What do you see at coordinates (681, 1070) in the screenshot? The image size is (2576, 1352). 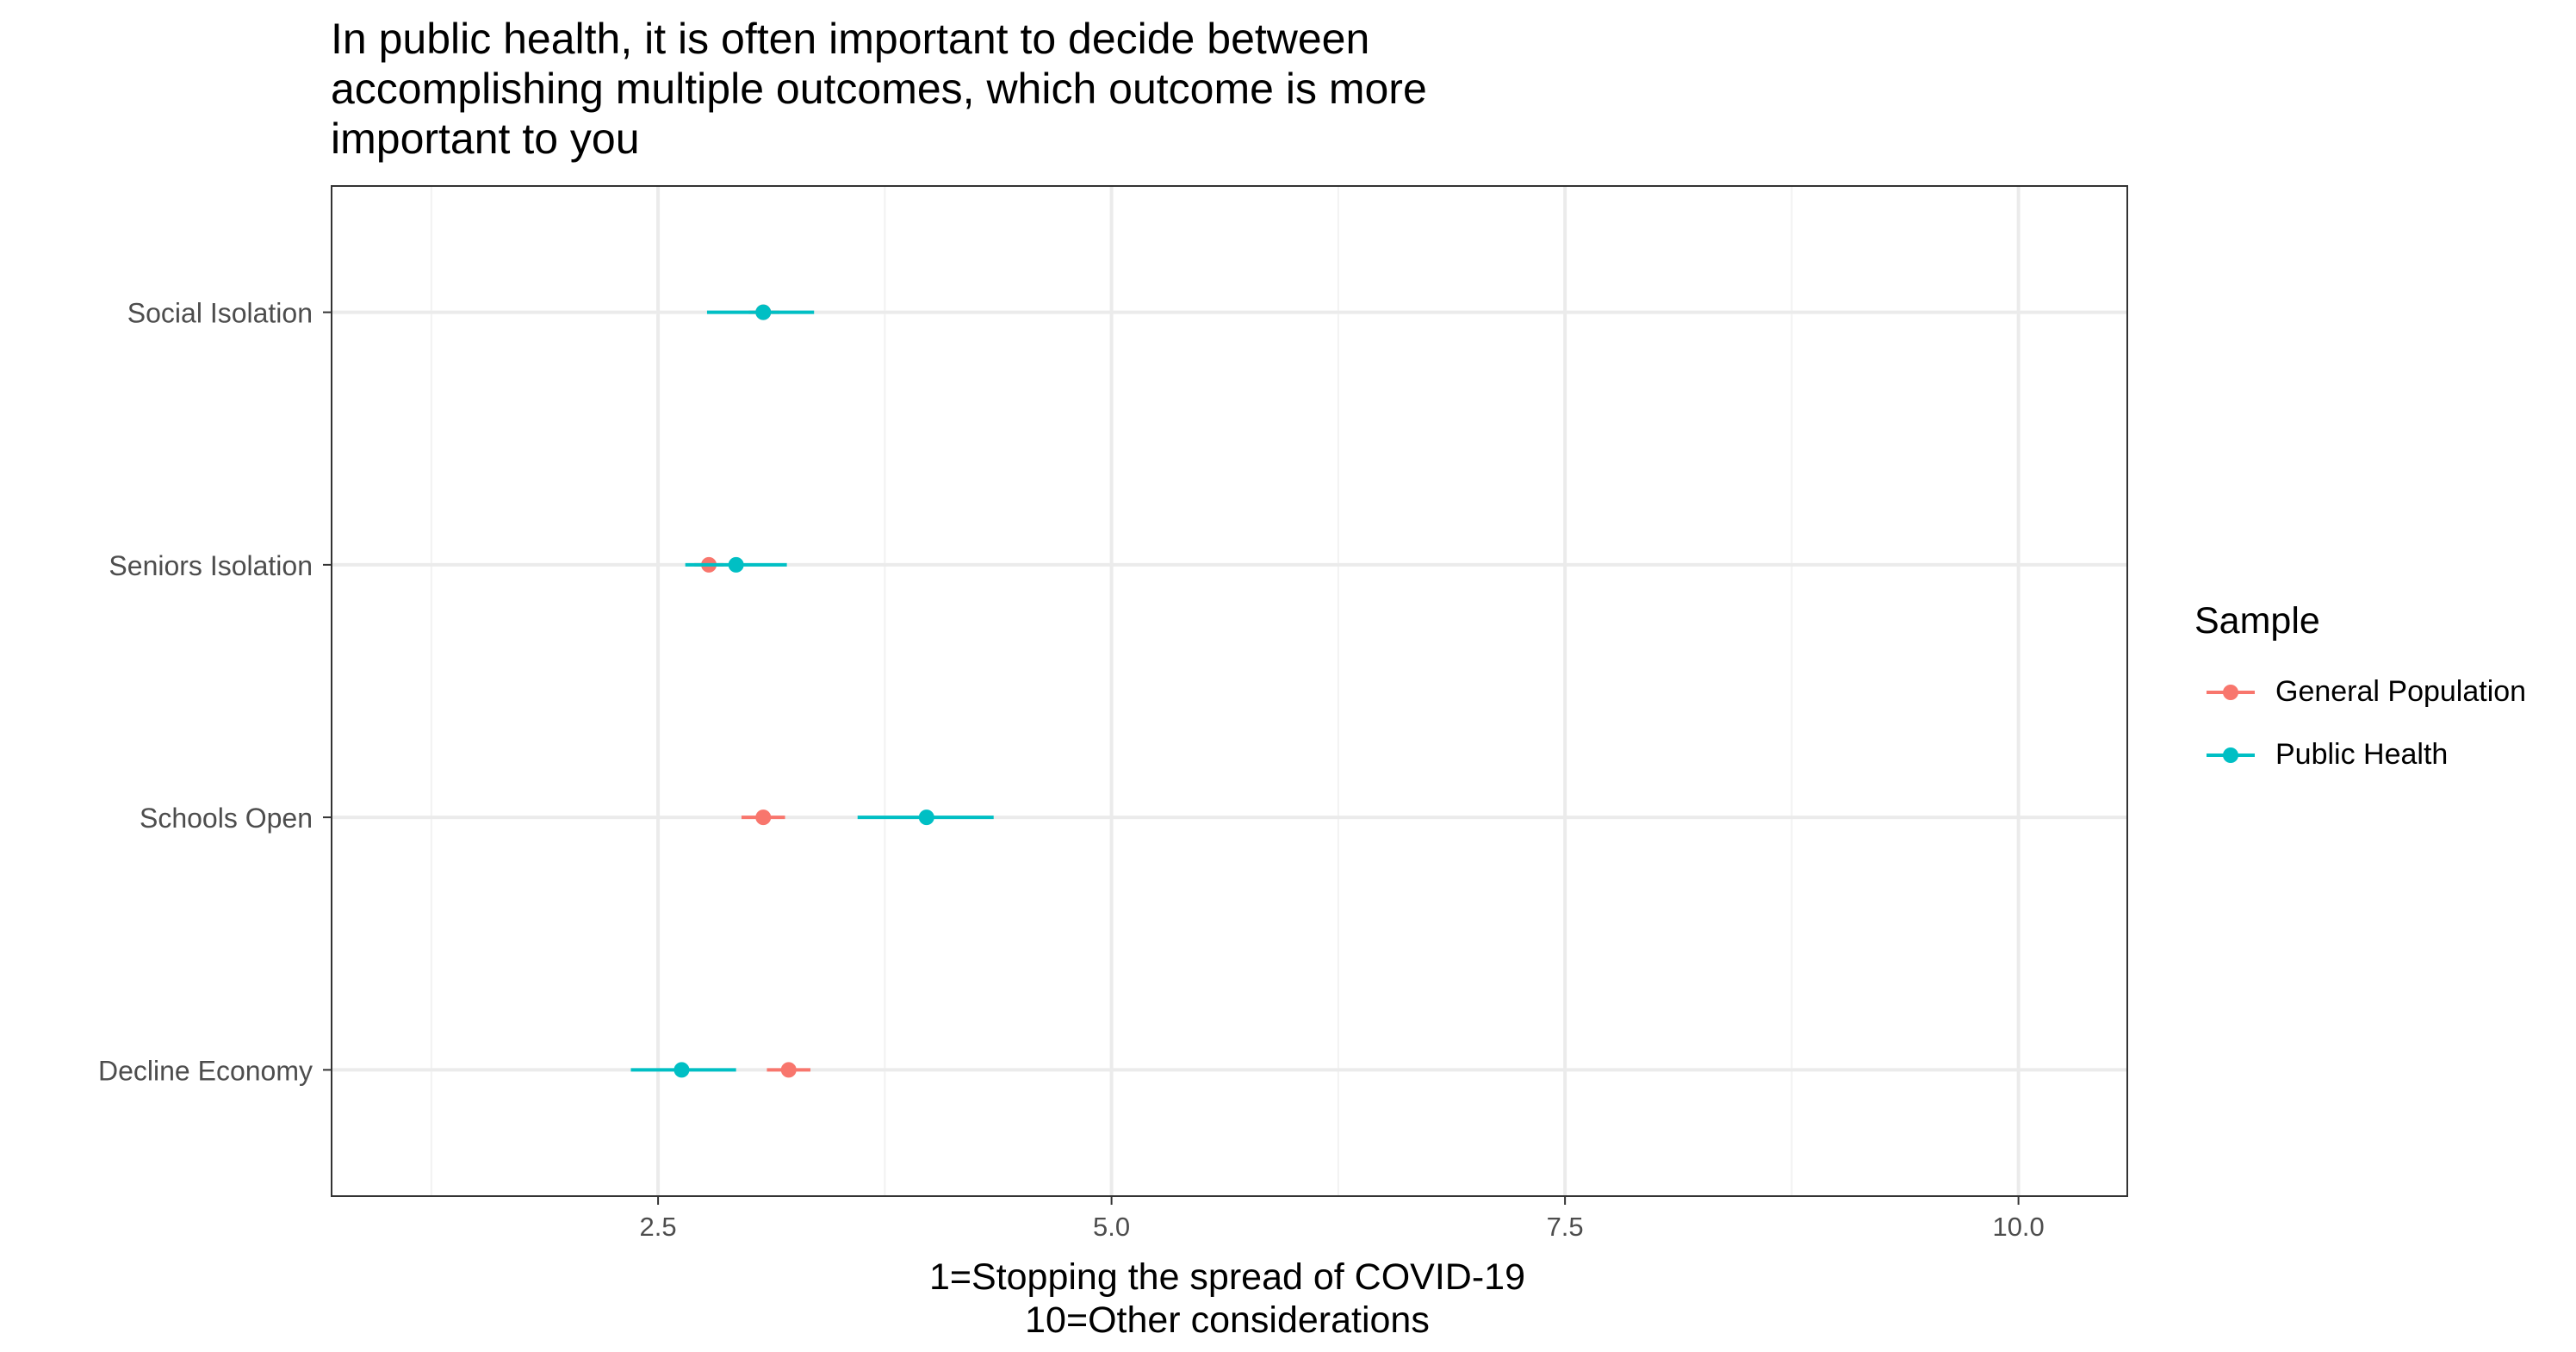 I see `point-public-health-decline-economy` at bounding box center [681, 1070].